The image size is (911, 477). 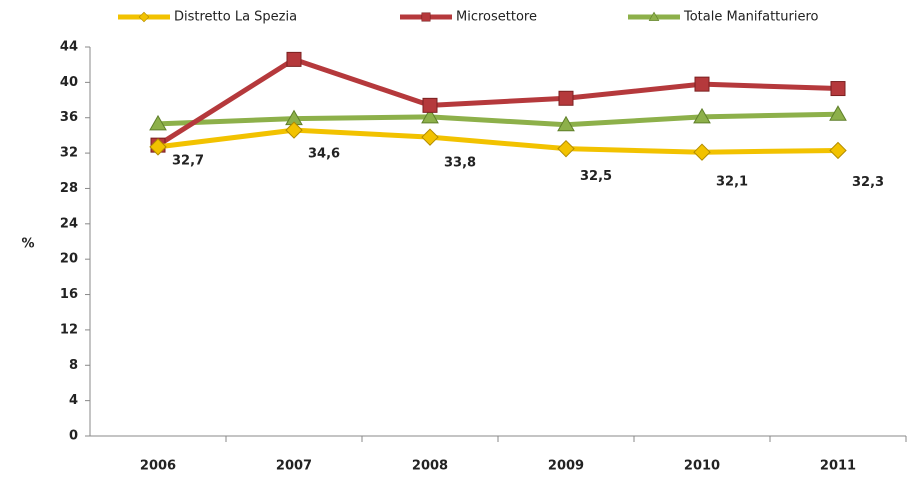 I want to click on data-label: 33,8, so click(x=460, y=163).